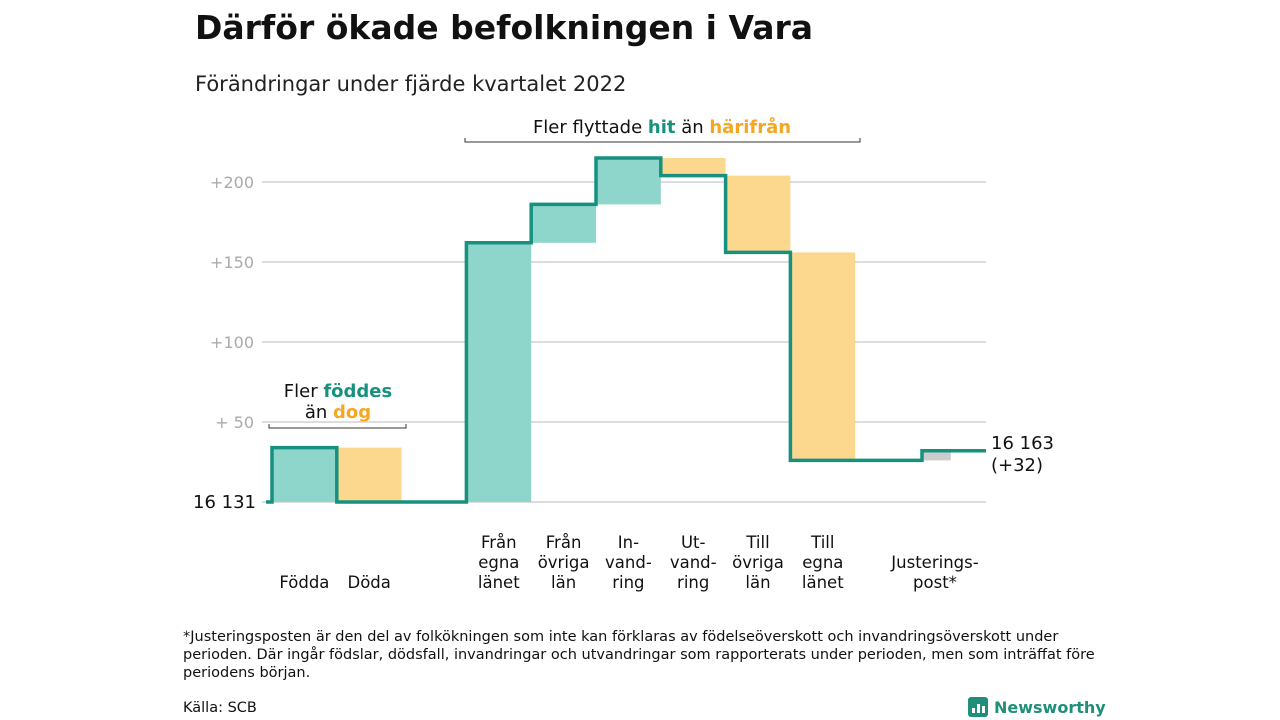 The width and height of the screenshot is (1280, 720). Describe the element at coordinates (590, 127) in the screenshot. I see `annotation-span: Fler flyttade` at that location.